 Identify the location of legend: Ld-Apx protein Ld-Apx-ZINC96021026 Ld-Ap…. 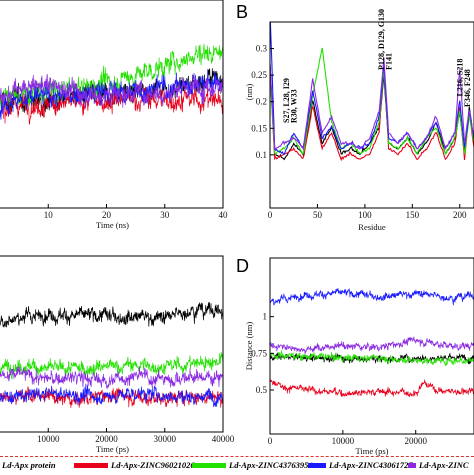
(237, 465).